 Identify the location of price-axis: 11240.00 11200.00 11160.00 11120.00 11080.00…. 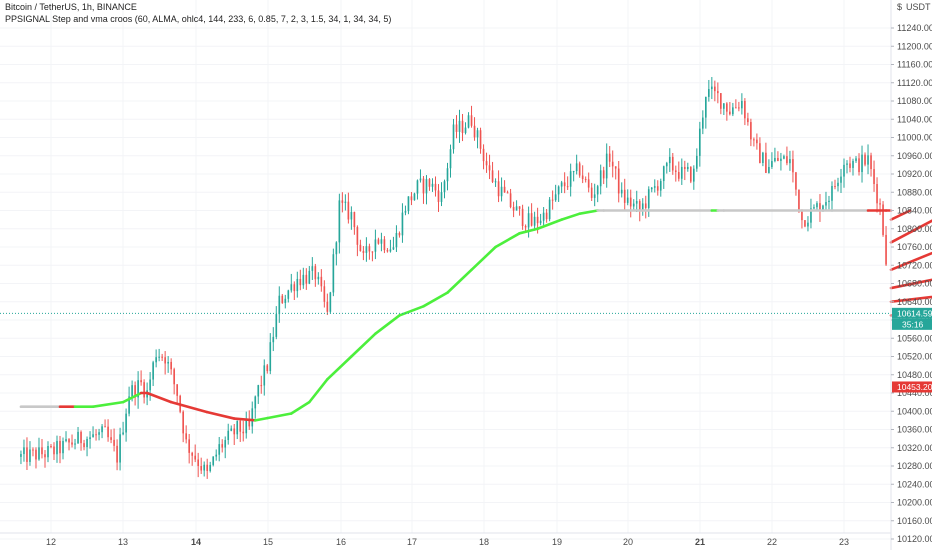
(911, 283).